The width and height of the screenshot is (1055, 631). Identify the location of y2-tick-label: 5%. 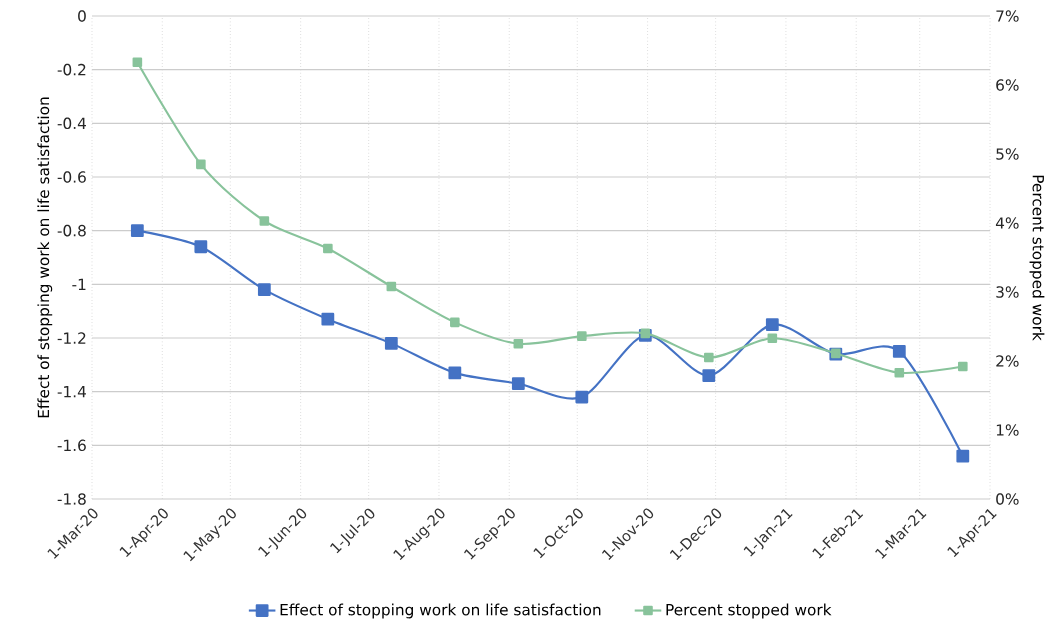
(1007, 154).